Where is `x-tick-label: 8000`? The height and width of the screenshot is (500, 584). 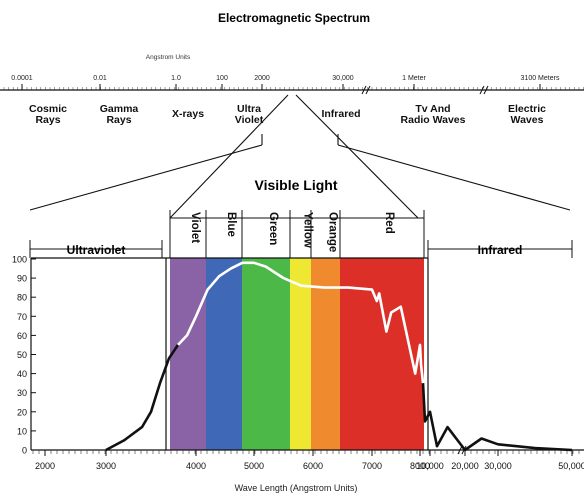
x-tick-label: 8000 is located at coordinates (420, 466).